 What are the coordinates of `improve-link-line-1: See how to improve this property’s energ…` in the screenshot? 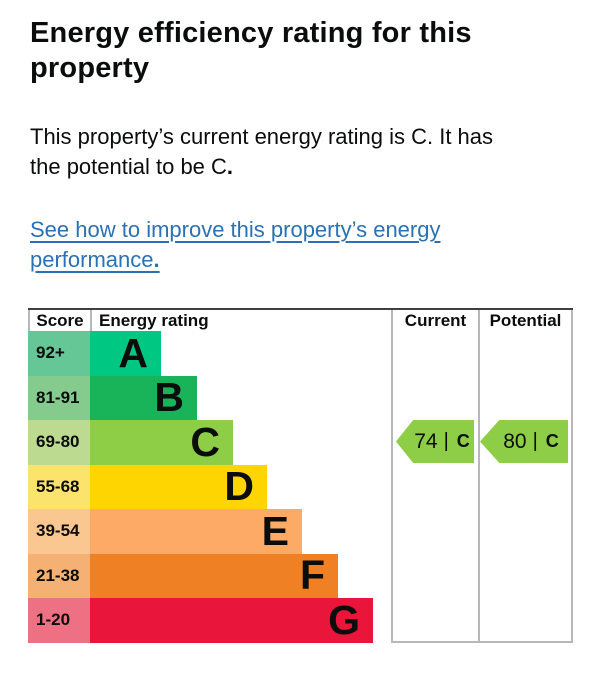 It's located at (235, 229).